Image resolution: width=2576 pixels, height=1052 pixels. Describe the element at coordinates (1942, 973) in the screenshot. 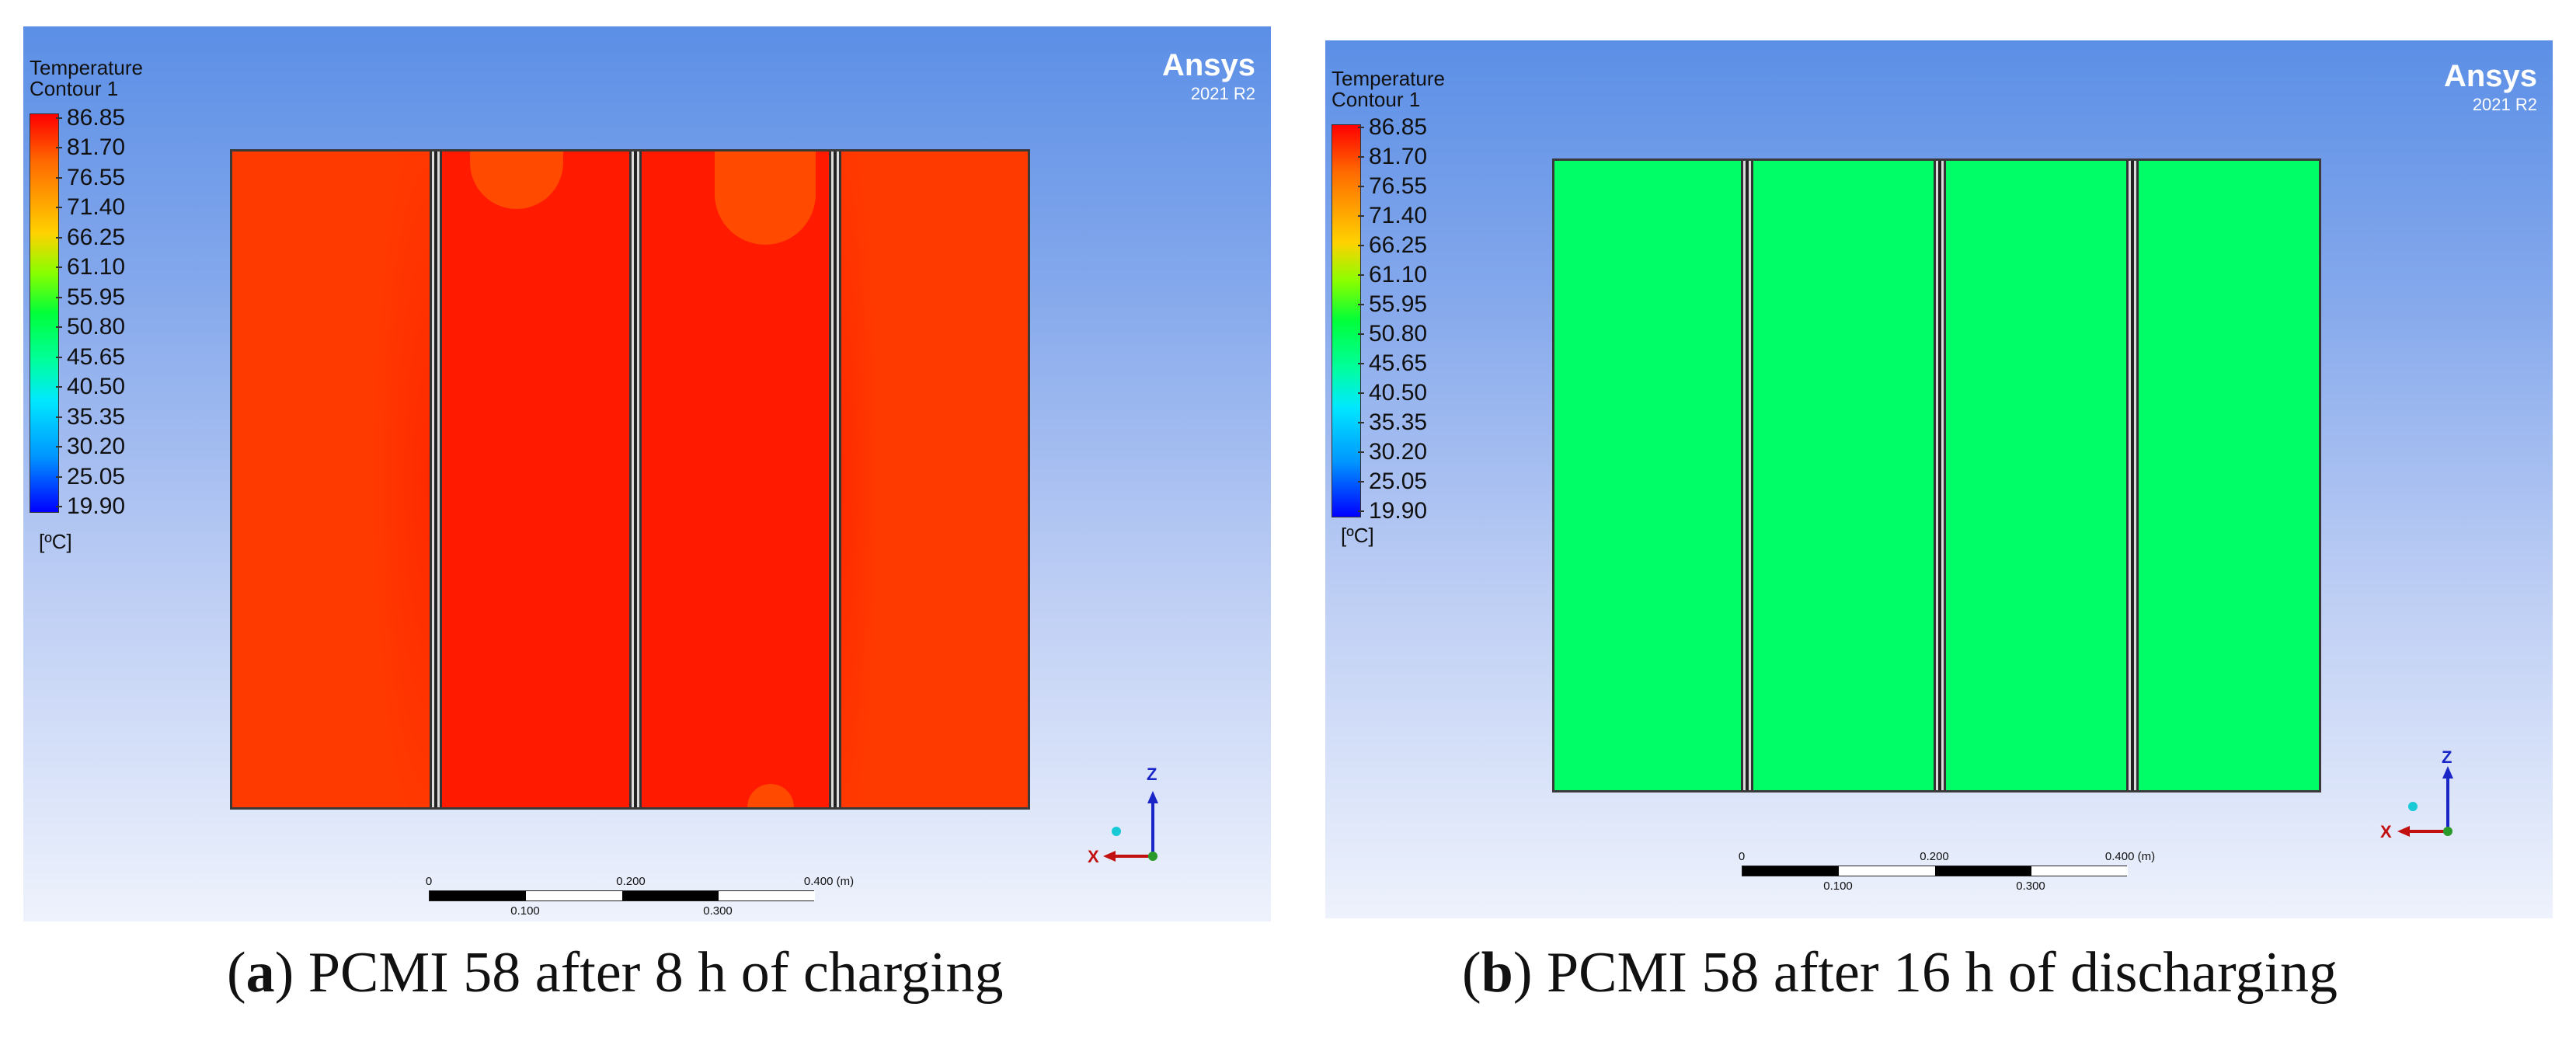

I see `caption-text: PCMI 58 after 16 h of discharging` at that location.